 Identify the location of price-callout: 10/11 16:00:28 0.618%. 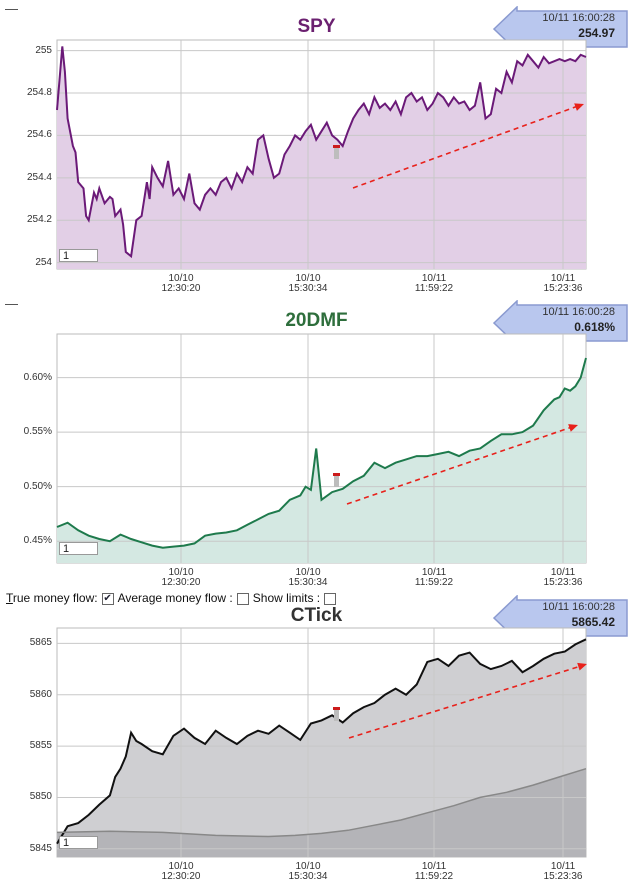
(562, 323).